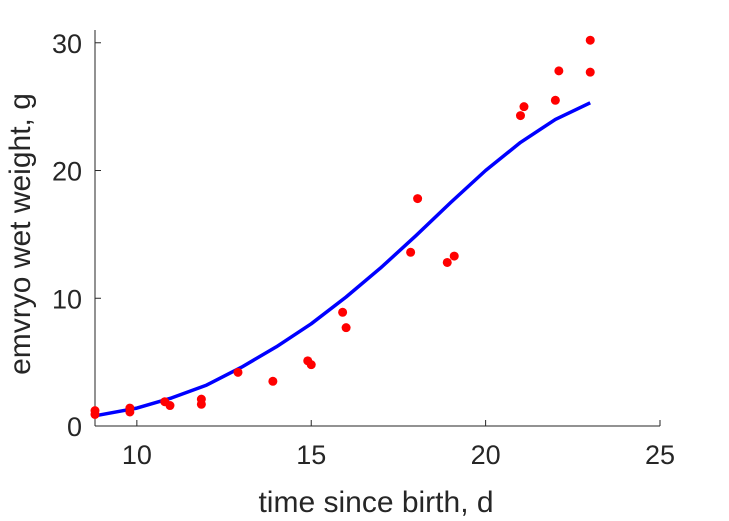  Describe the element at coordinates (20, 234) in the screenshot. I see `y-axis-label: emvryo wet weight, g` at that location.